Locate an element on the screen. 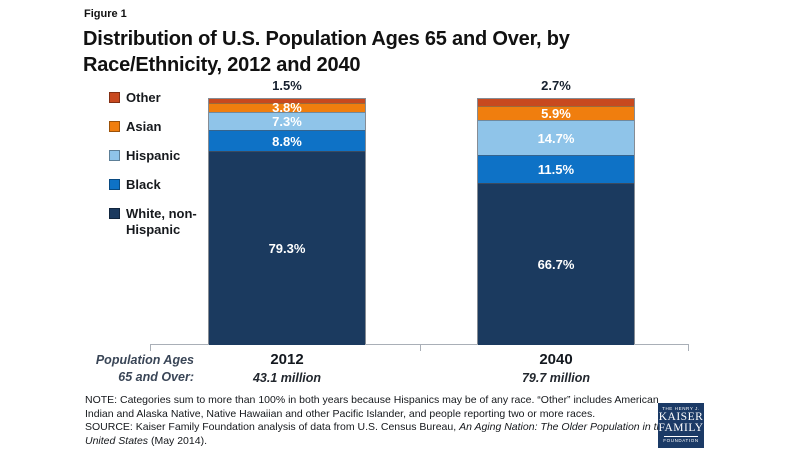 The width and height of the screenshot is (800, 450). bar-segment-value-label: 5.9% is located at coordinates (556, 113).